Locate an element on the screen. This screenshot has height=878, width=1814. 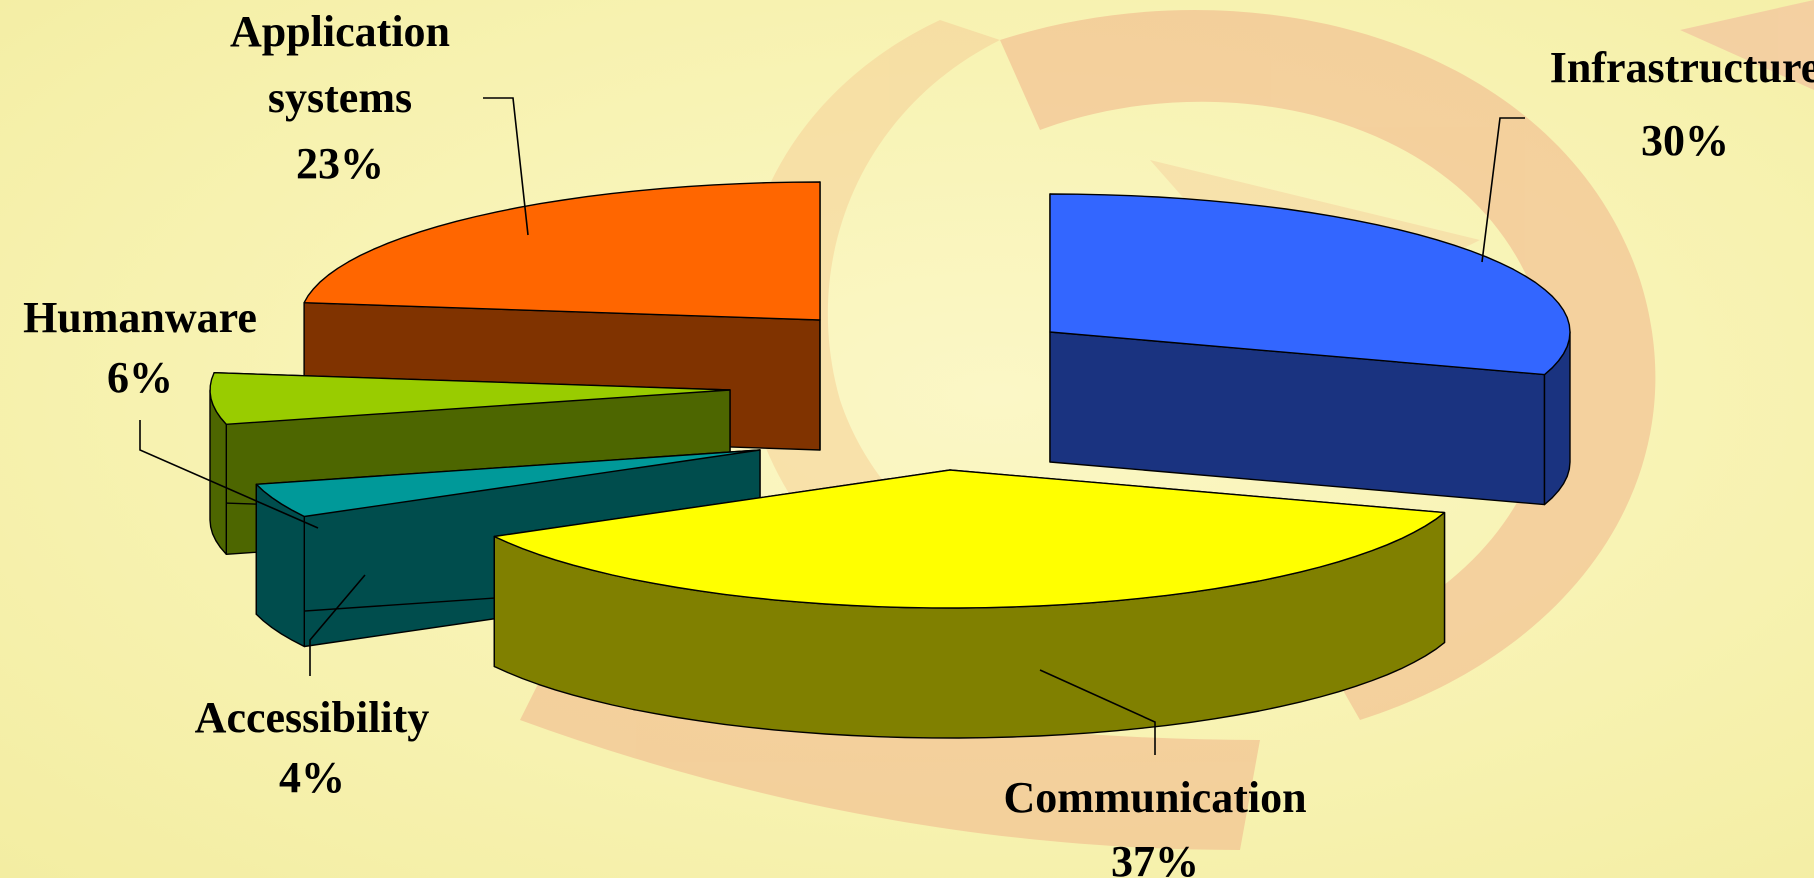
pie-slice-infrastructure is located at coordinates (1310, 349).